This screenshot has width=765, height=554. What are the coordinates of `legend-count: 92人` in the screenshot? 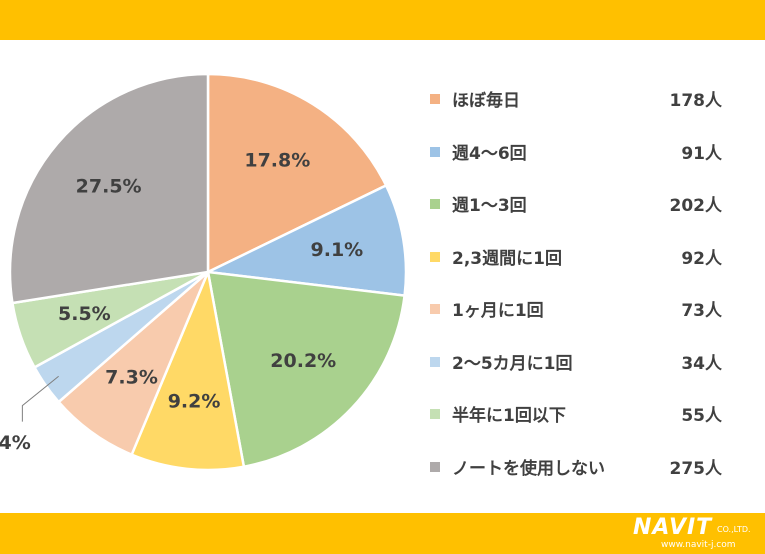 It's located at (701, 258).